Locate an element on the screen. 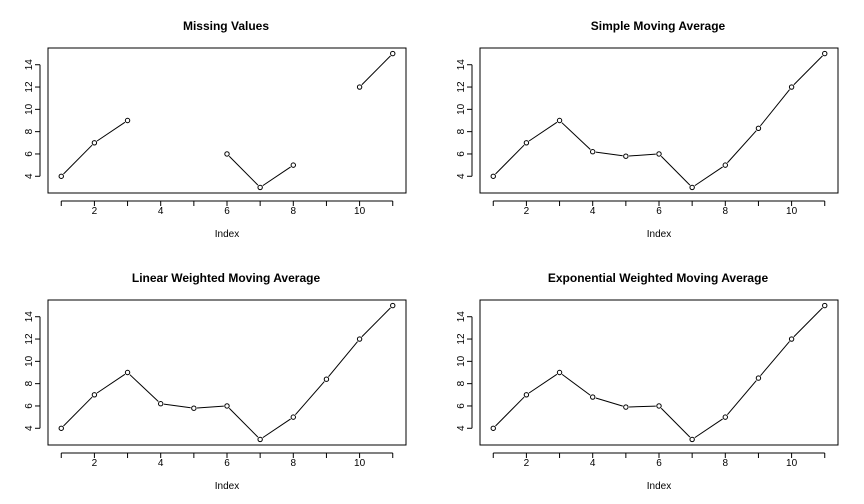 The image size is (864, 504). chart-title: Exponential Weighted Moving Average is located at coordinates (658, 278).